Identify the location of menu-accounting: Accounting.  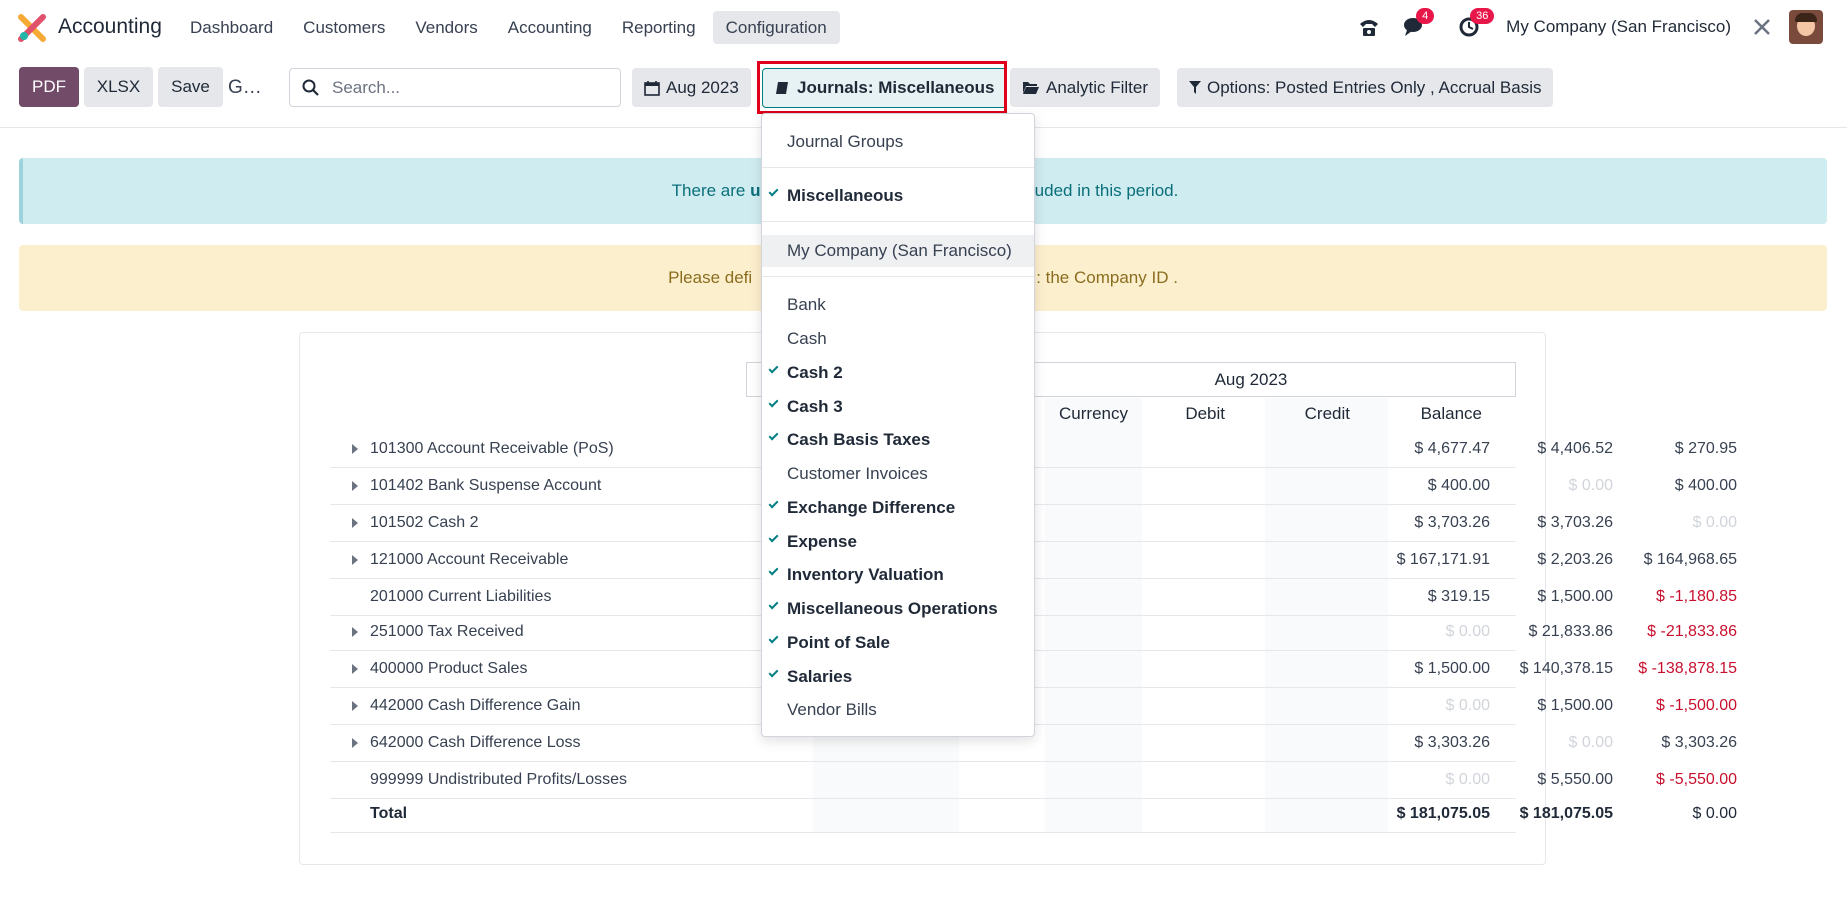
(549, 27).